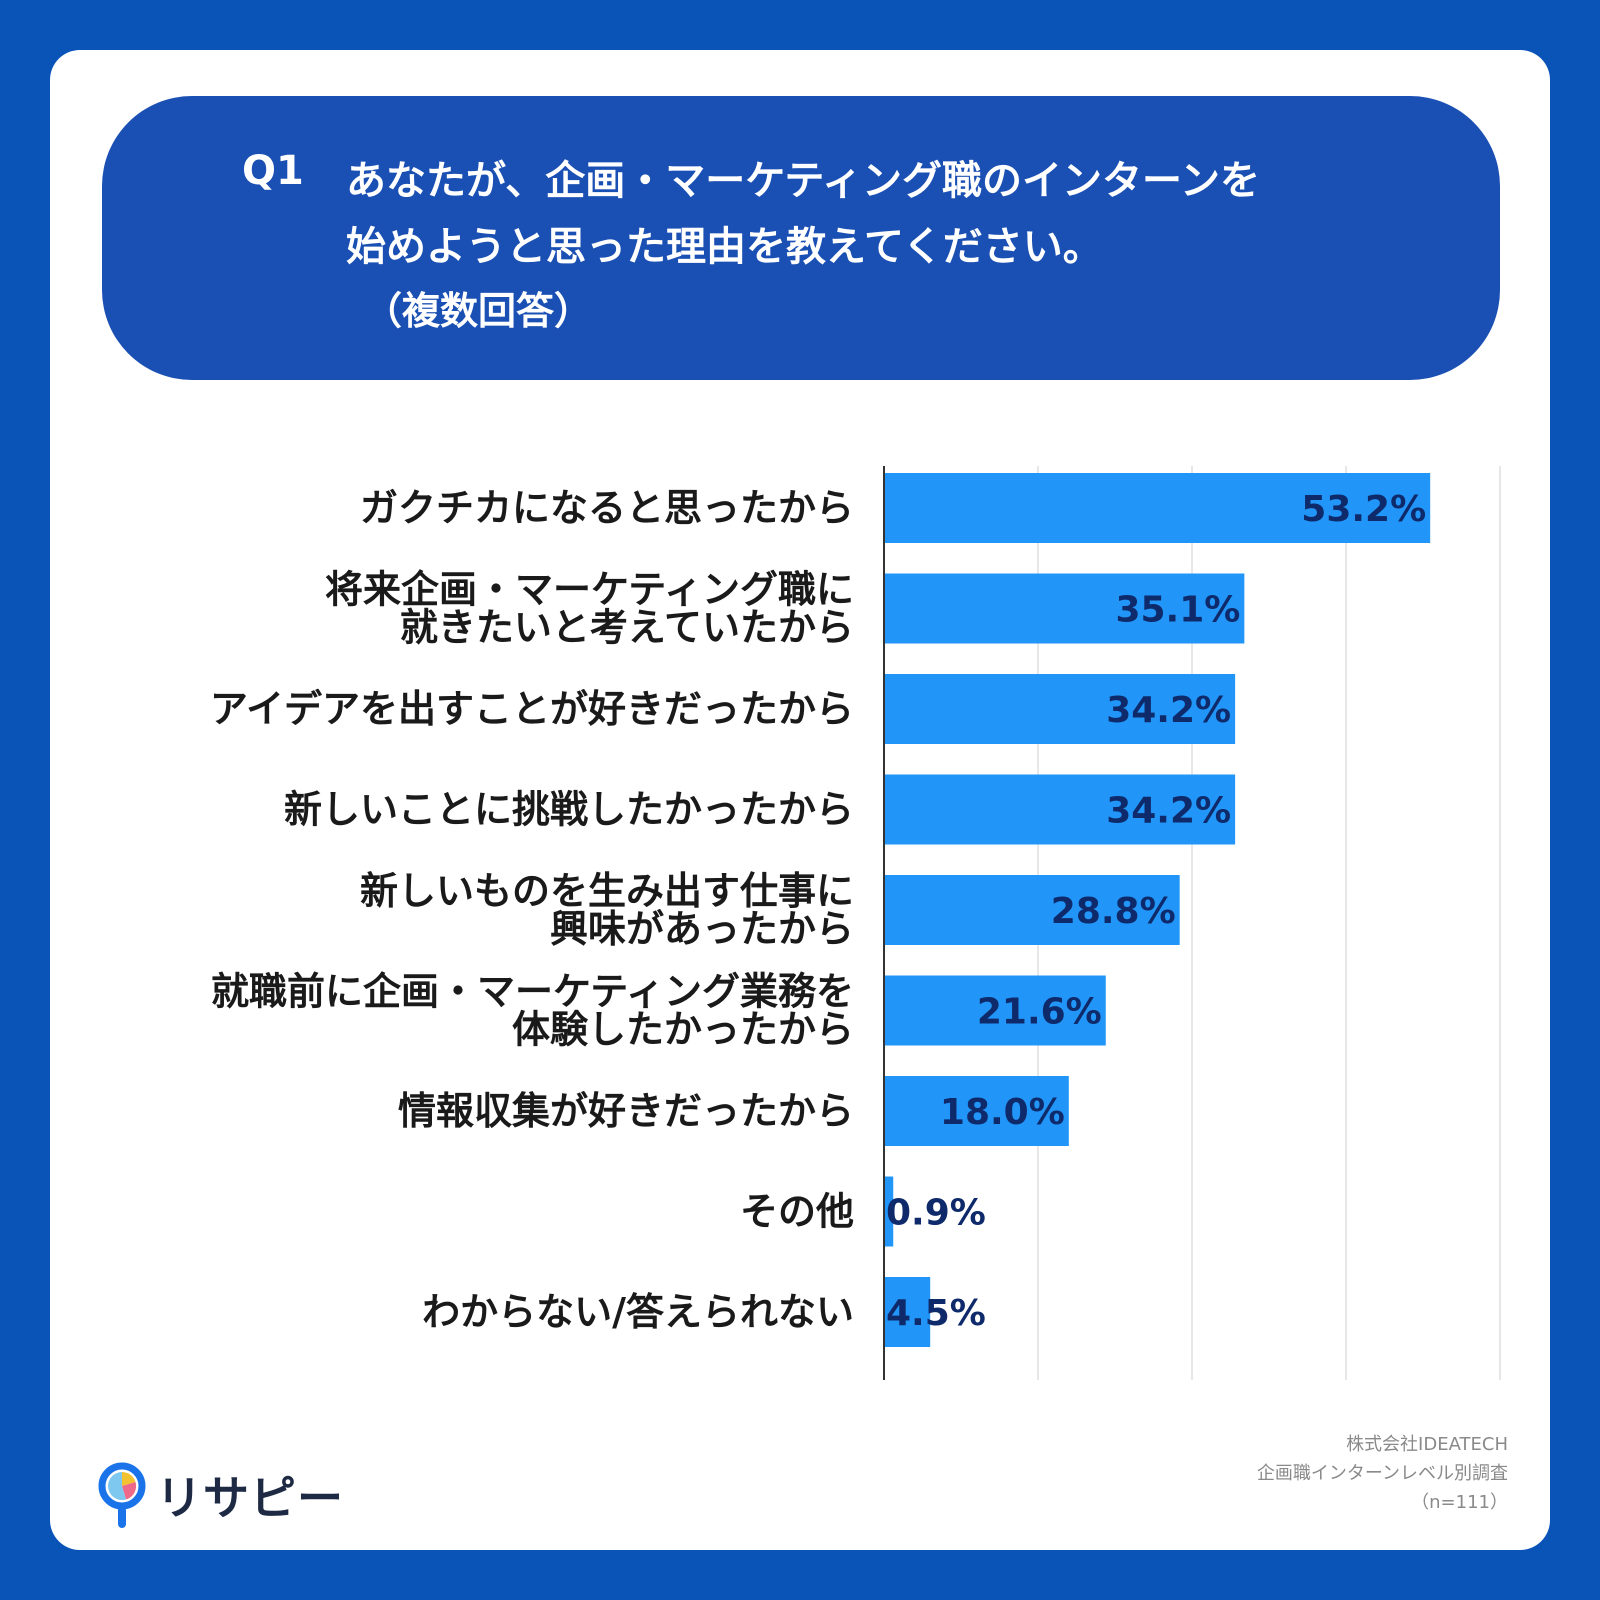 Image resolution: width=1600 pixels, height=1600 pixels. Describe the element at coordinates (1459, 1502) in the screenshot. I see `source-sample-size: （n=111）` at that location.